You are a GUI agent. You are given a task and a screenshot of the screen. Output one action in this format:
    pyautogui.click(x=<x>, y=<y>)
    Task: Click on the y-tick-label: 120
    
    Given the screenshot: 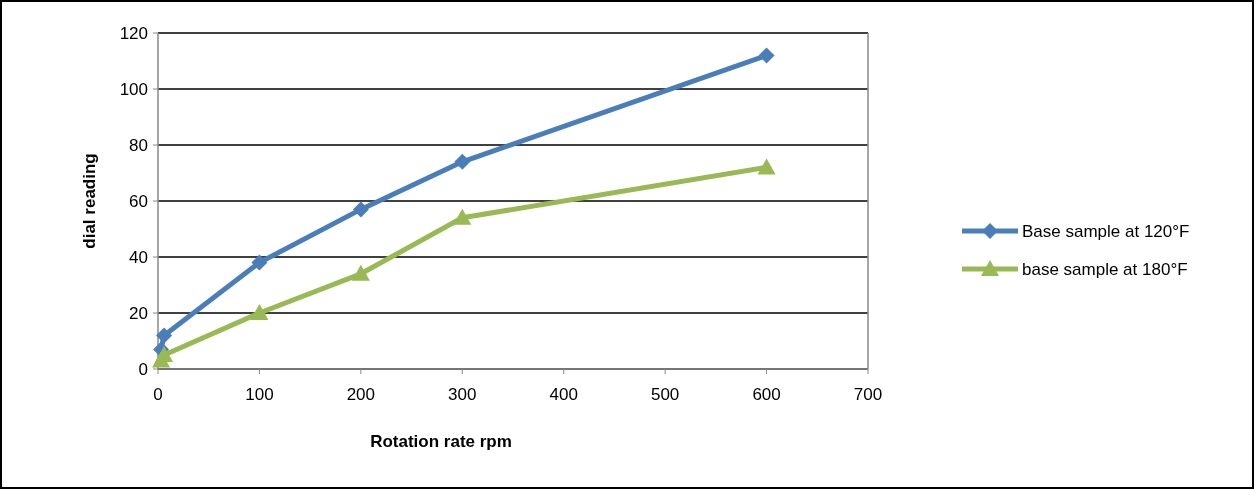 What is the action you would take?
    pyautogui.click(x=133, y=33)
    